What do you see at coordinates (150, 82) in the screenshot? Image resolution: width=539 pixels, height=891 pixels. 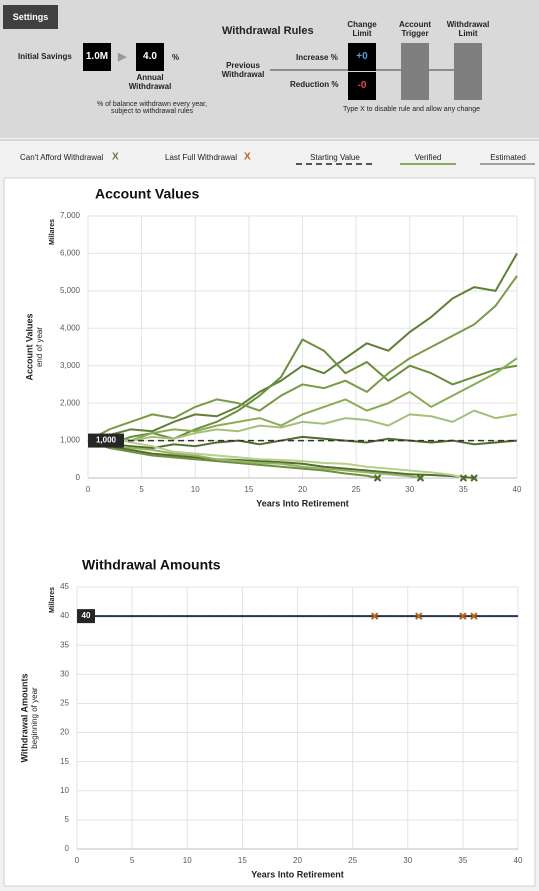 I see `label: Annual Withdrawal` at bounding box center [150, 82].